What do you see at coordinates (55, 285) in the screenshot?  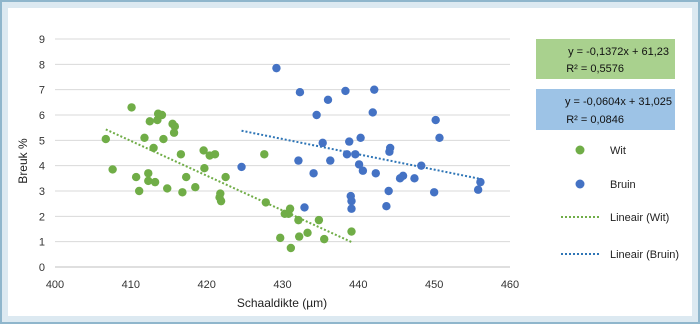 I see `x-tick-label: 400` at bounding box center [55, 285].